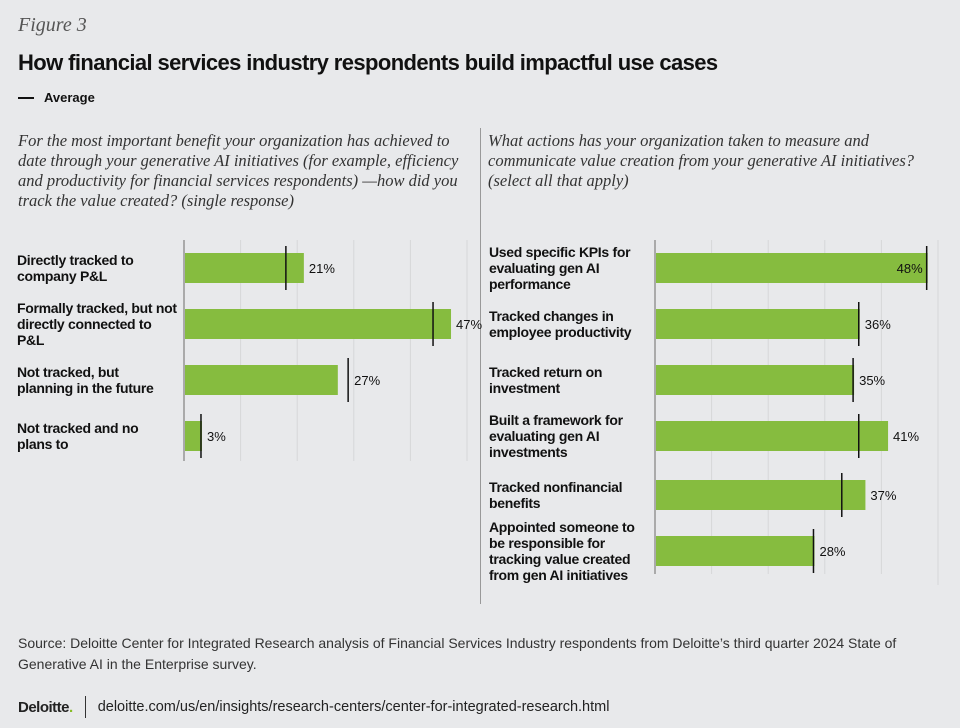 The width and height of the screenshot is (960, 728). What do you see at coordinates (322, 268) in the screenshot?
I see `data-label: 21%` at bounding box center [322, 268].